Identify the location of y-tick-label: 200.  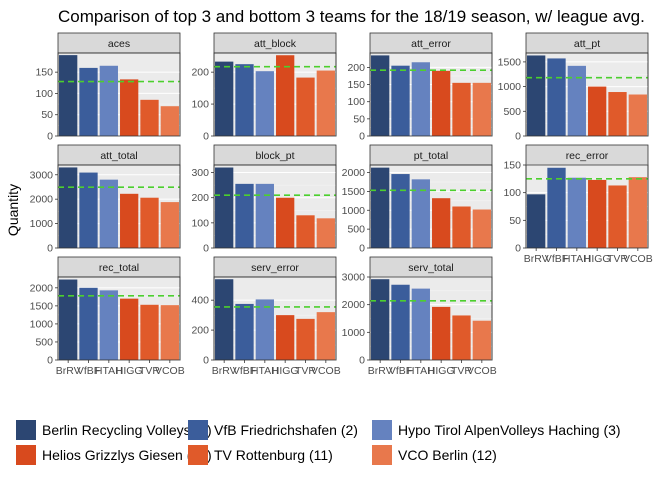
(200, 73).